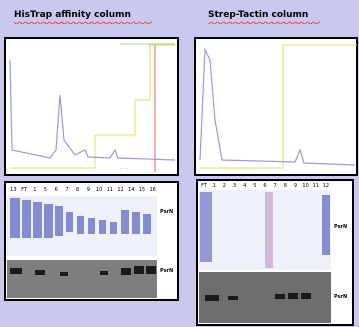 The width and height of the screenshot is (359, 327). I want to click on lane-label: 14, so click(131, 190).